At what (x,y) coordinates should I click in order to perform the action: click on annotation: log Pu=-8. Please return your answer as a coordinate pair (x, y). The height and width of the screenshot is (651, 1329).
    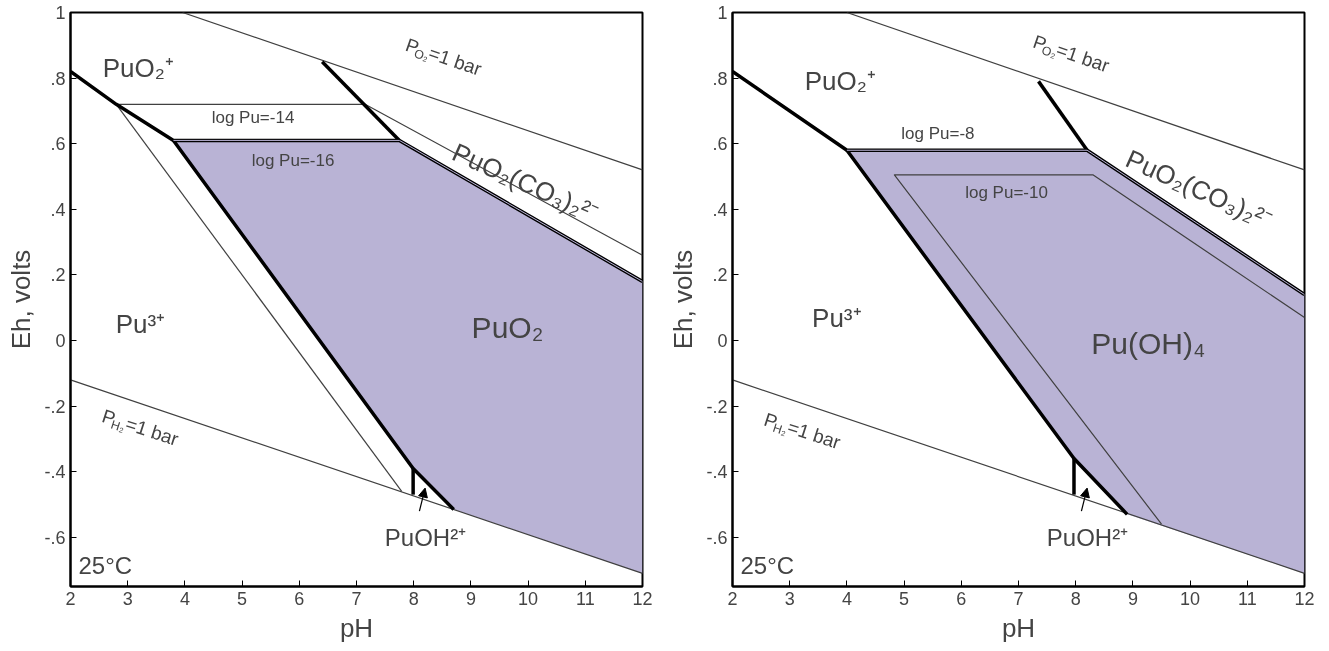
    Looking at the image, I should click on (938, 134).